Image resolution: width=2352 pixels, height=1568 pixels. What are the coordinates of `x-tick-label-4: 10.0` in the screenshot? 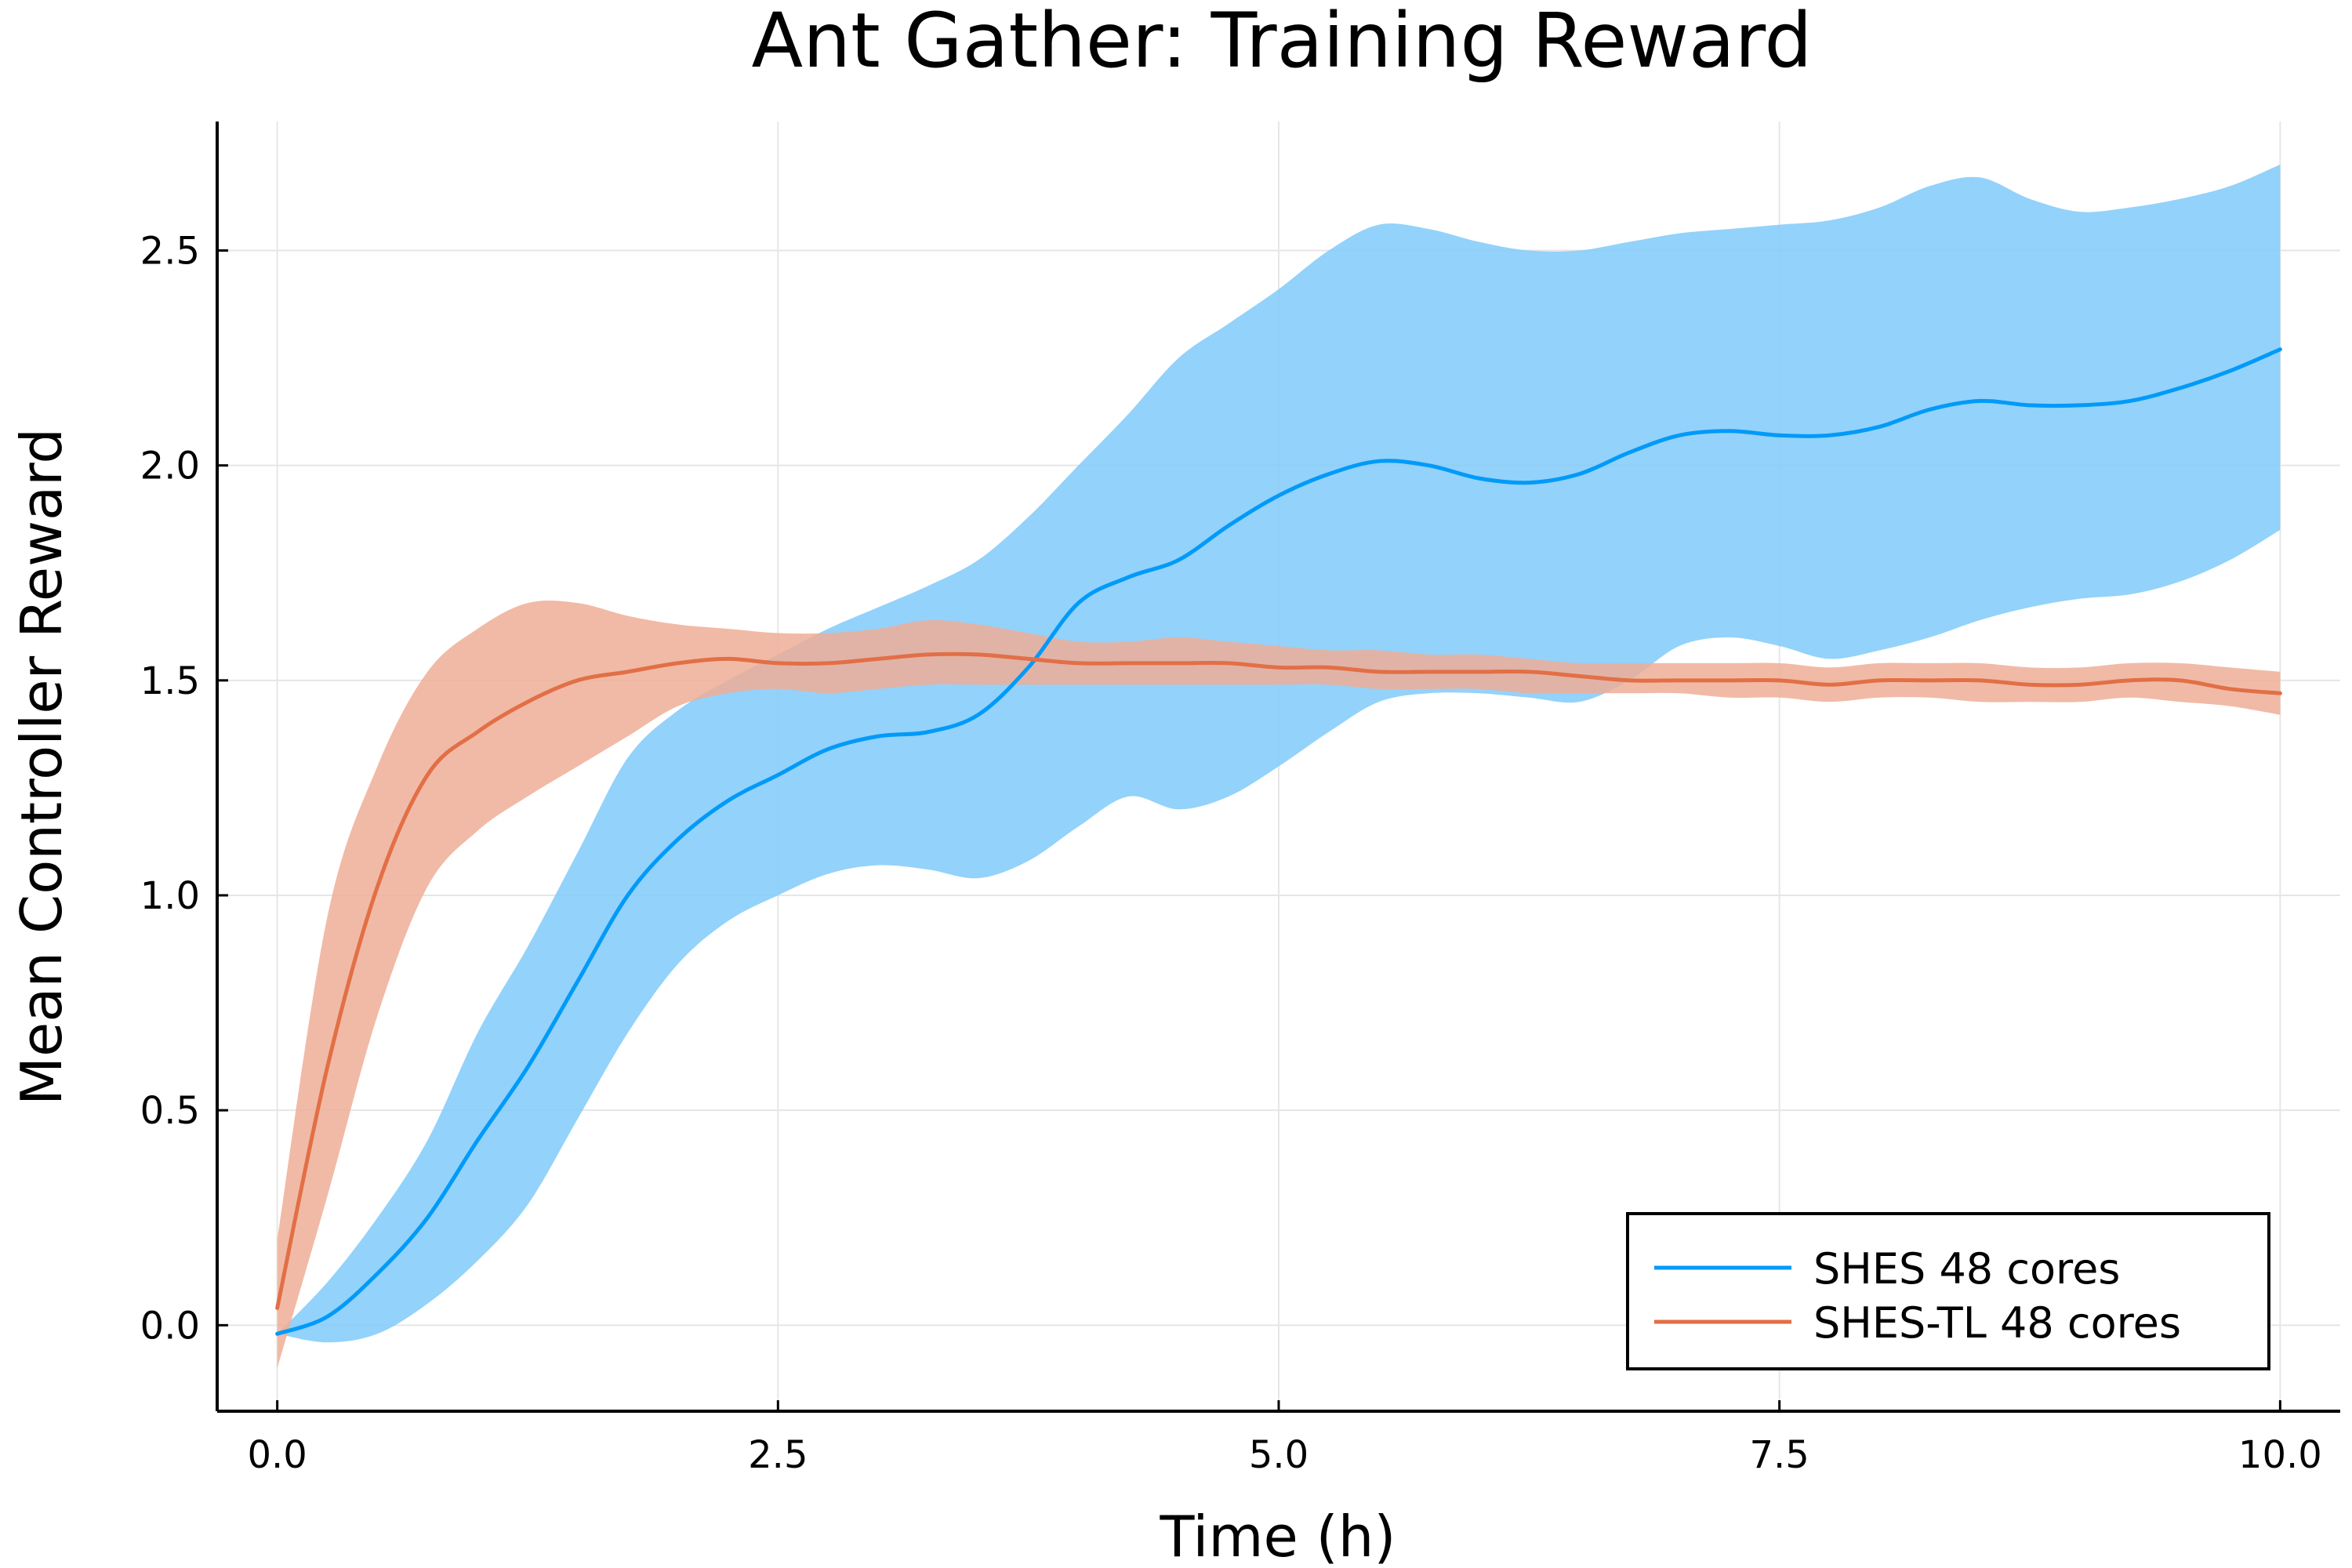 It's located at (2280, 1455).